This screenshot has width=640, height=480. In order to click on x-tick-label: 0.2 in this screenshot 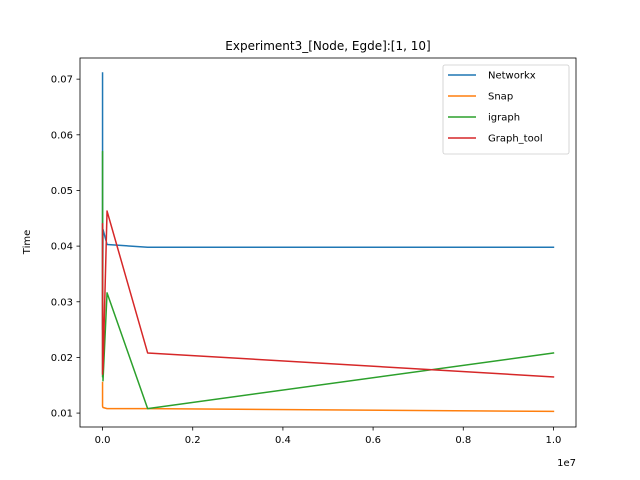, I will do `click(193, 440)`.